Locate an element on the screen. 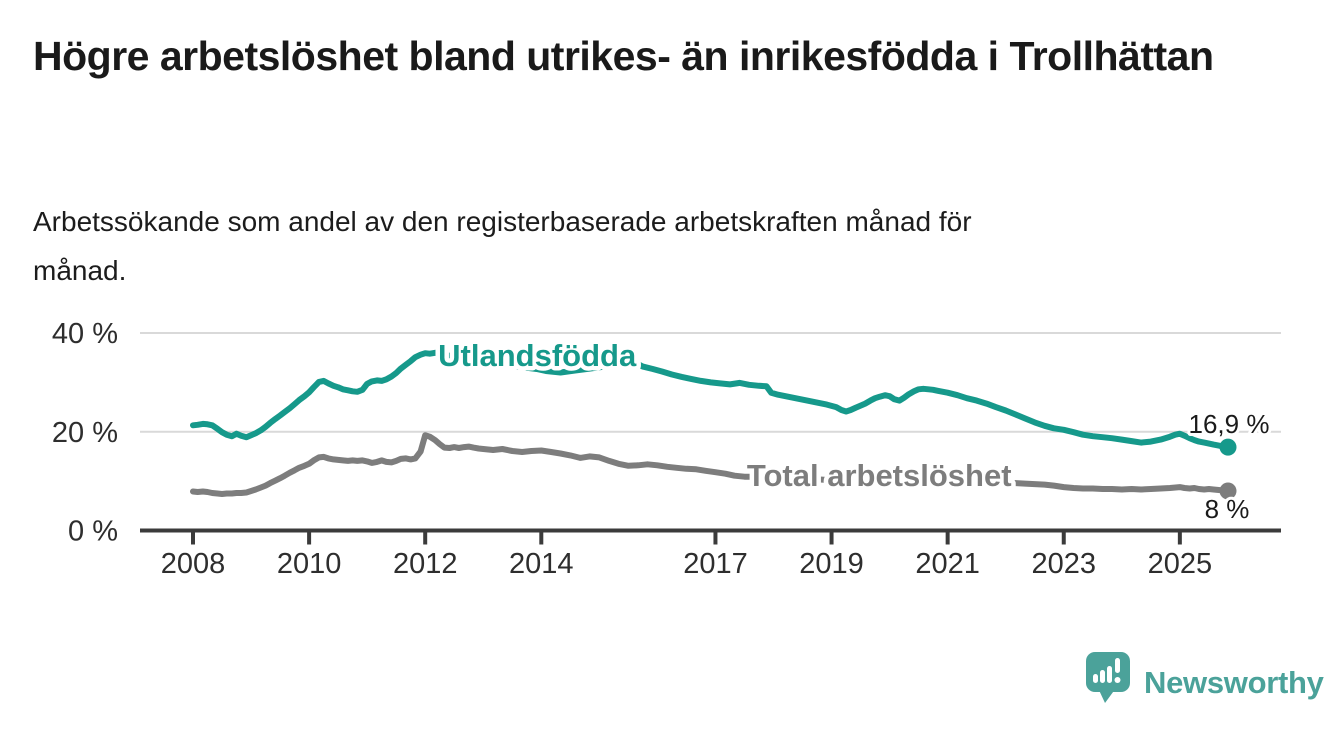  x-axis-tick-label: 2008 is located at coordinates (193, 564).